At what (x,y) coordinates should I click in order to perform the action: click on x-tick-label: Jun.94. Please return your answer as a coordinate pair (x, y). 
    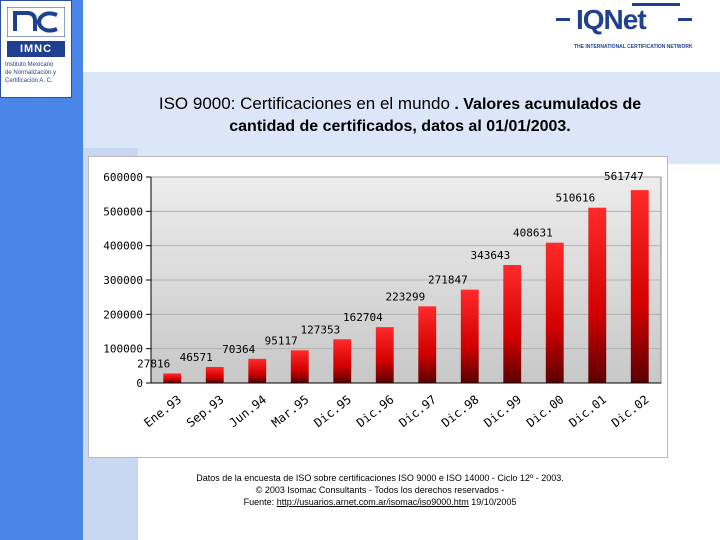
    Looking at the image, I should click on (247, 411).